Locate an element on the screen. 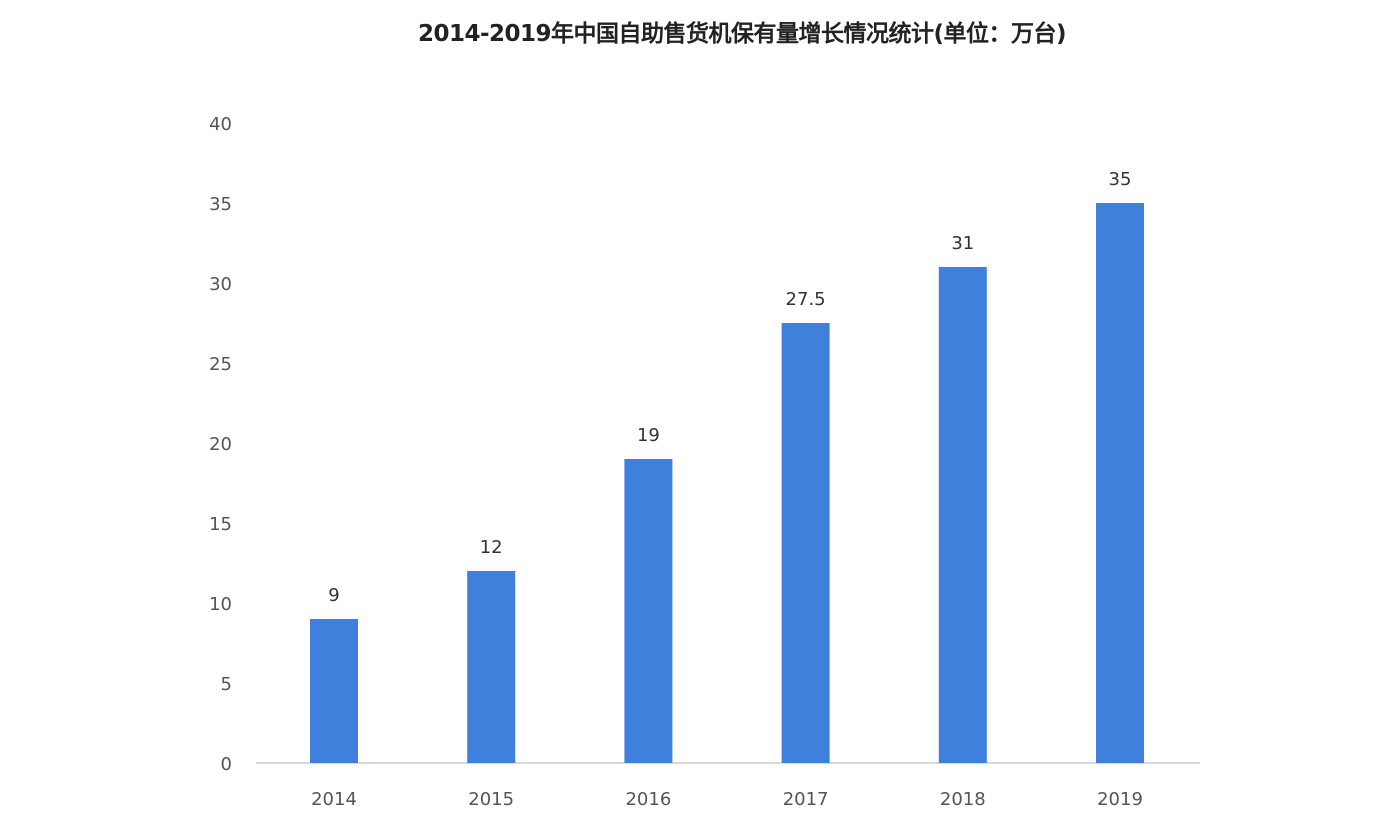  bar-2015 is located at coordinates (491, 667).